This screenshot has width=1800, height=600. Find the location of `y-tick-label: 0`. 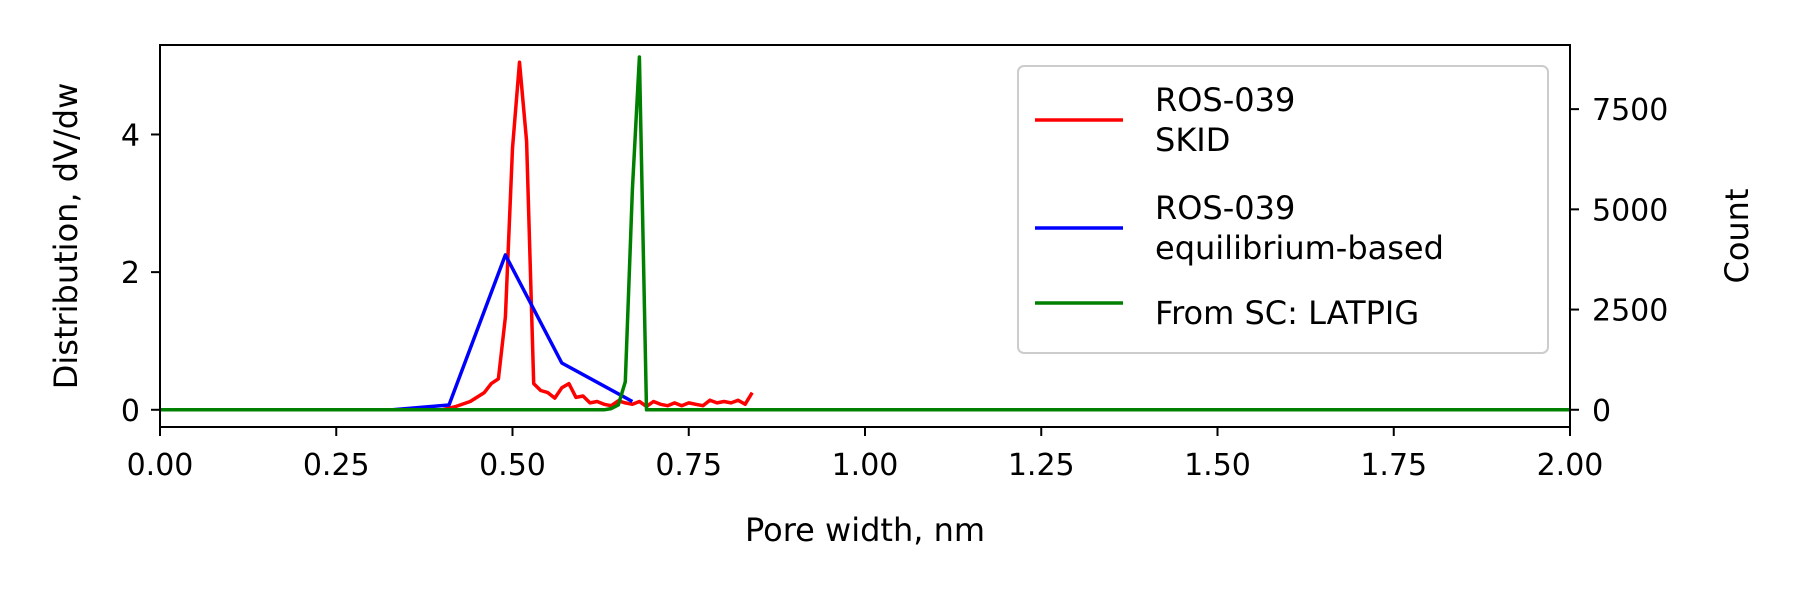

y-tick-label: 0 is located at coordinates (130, 411).